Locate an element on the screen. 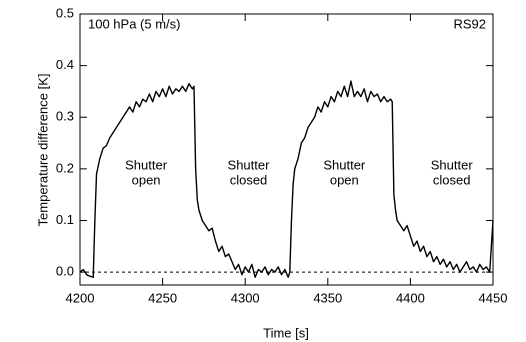 The height and width of the screenshot is (342, 526). y-tick-label: 0.2 is located at coordinates (65, 167).